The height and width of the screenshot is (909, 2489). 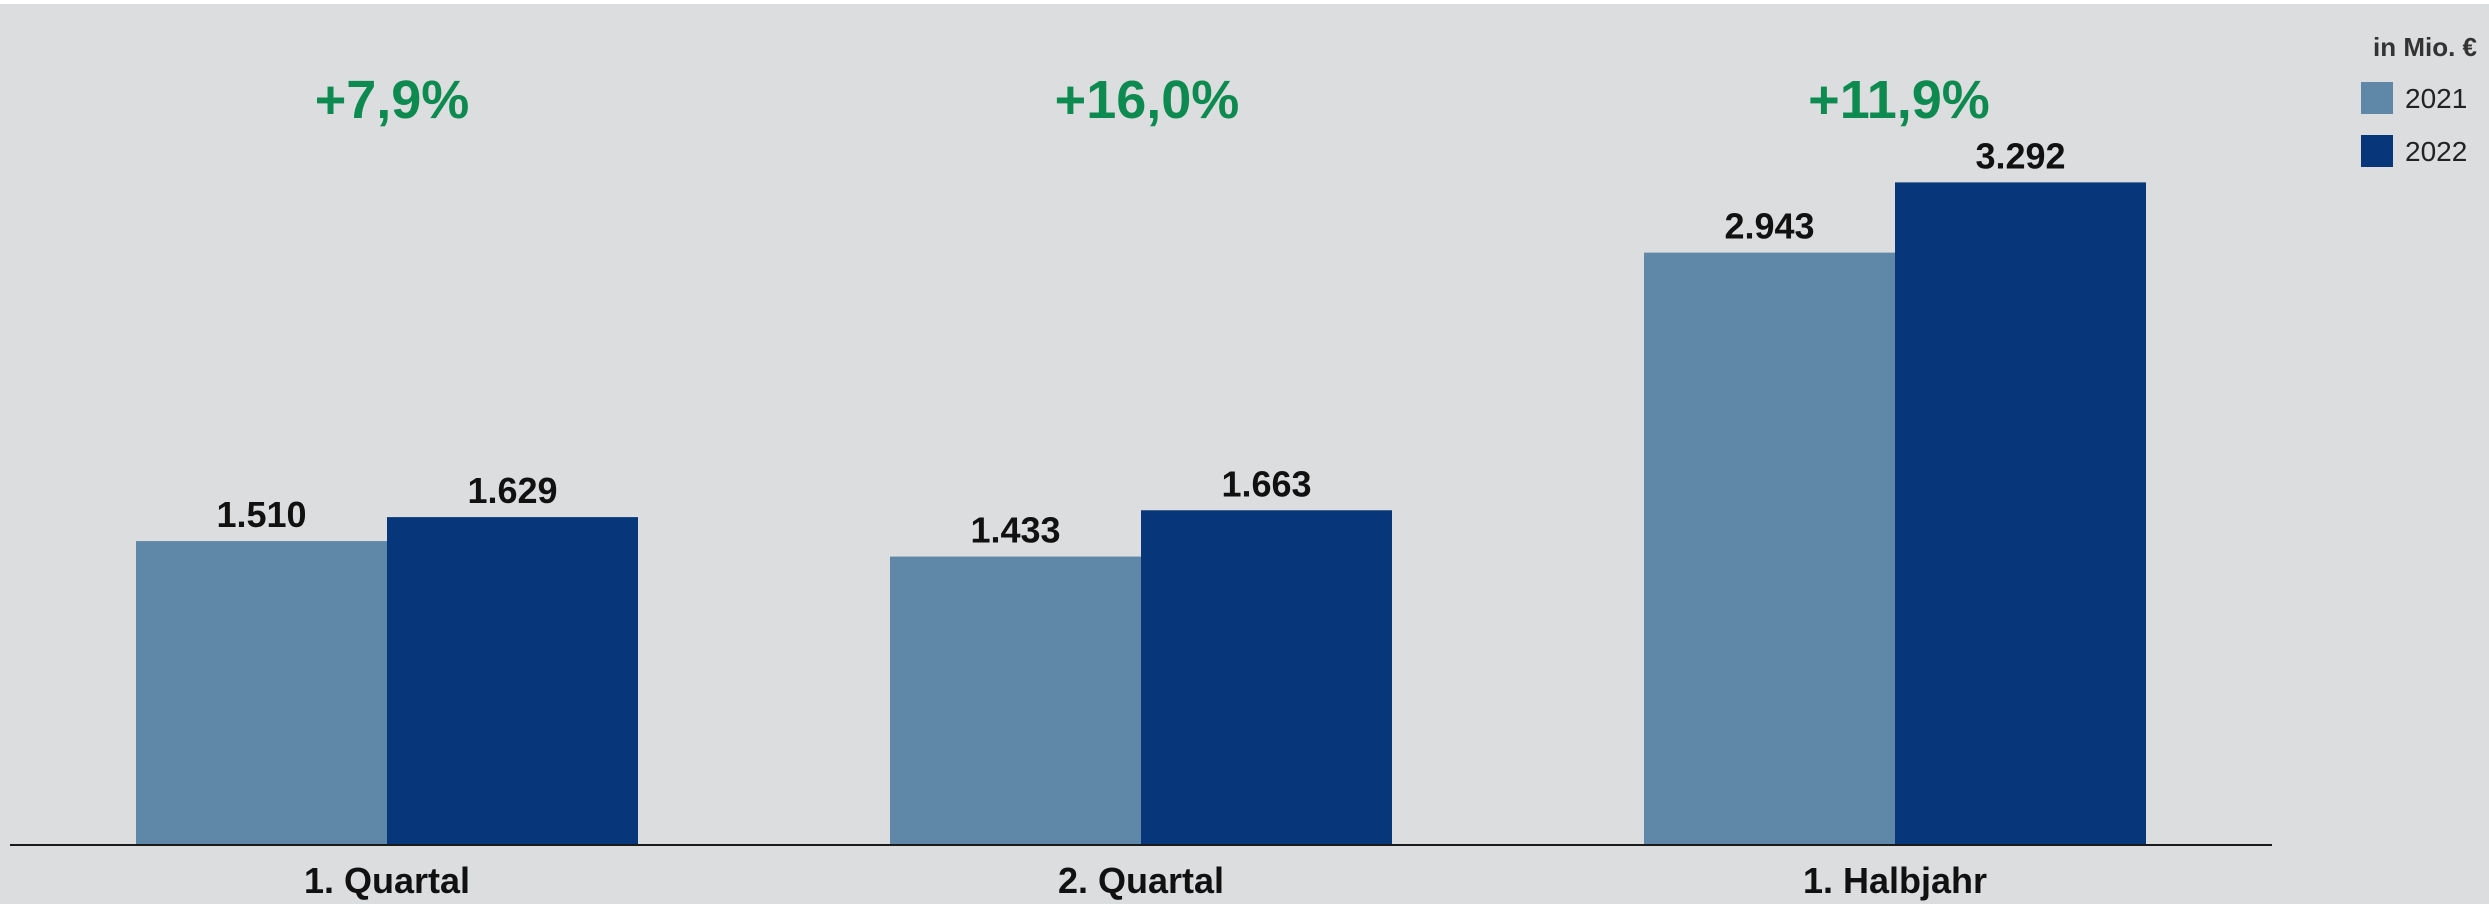 I want to click on legend-swatch-2021, so click(x=2377, y=98).